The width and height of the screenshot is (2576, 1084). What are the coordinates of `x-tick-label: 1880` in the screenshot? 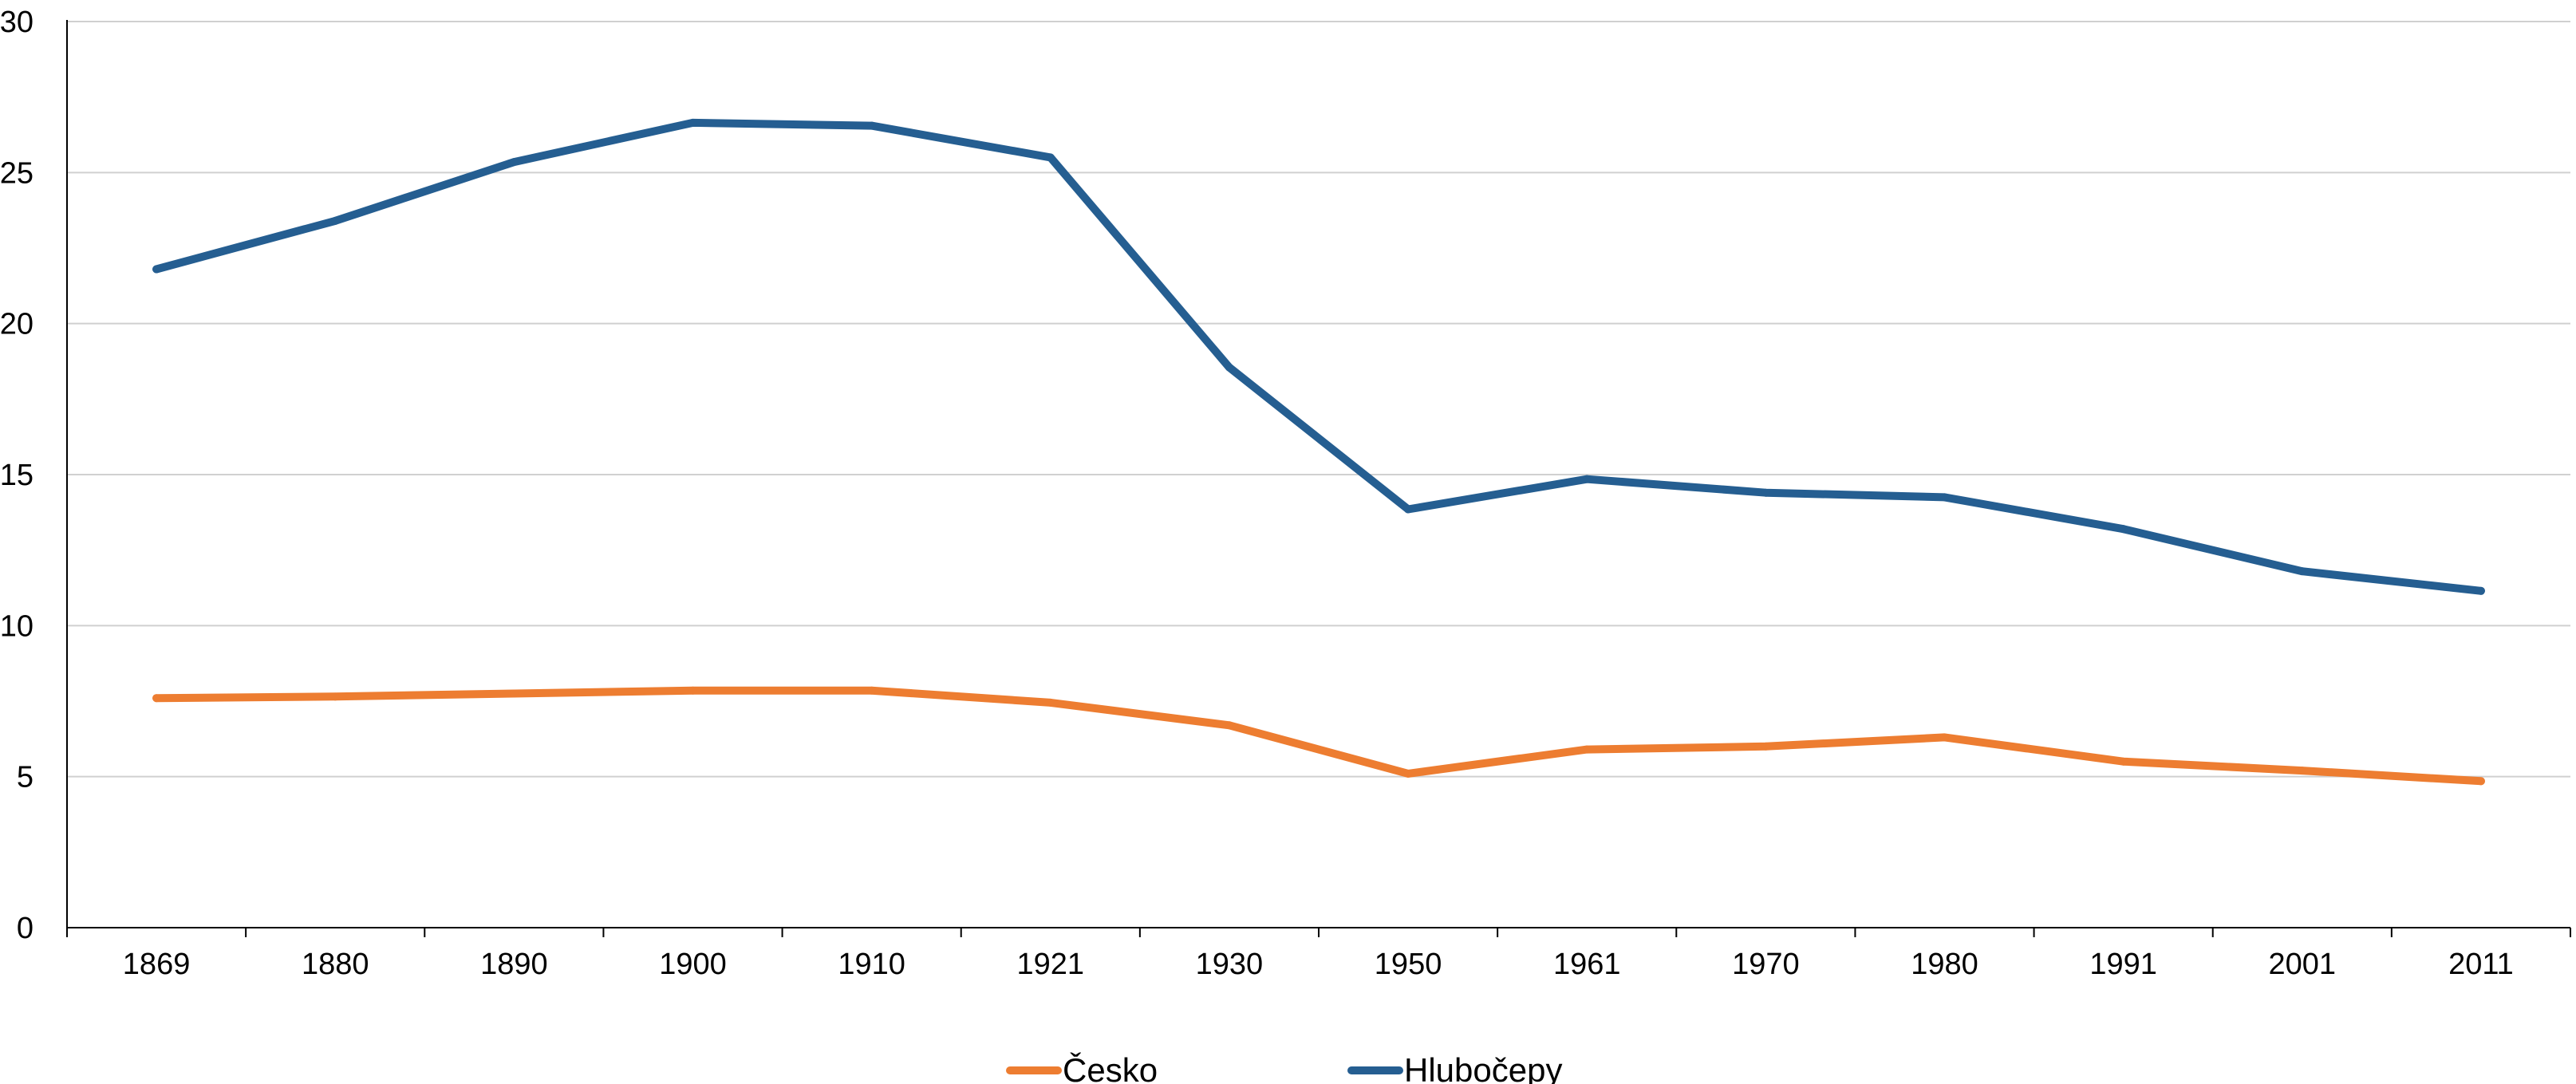 It's located at (335, 964).